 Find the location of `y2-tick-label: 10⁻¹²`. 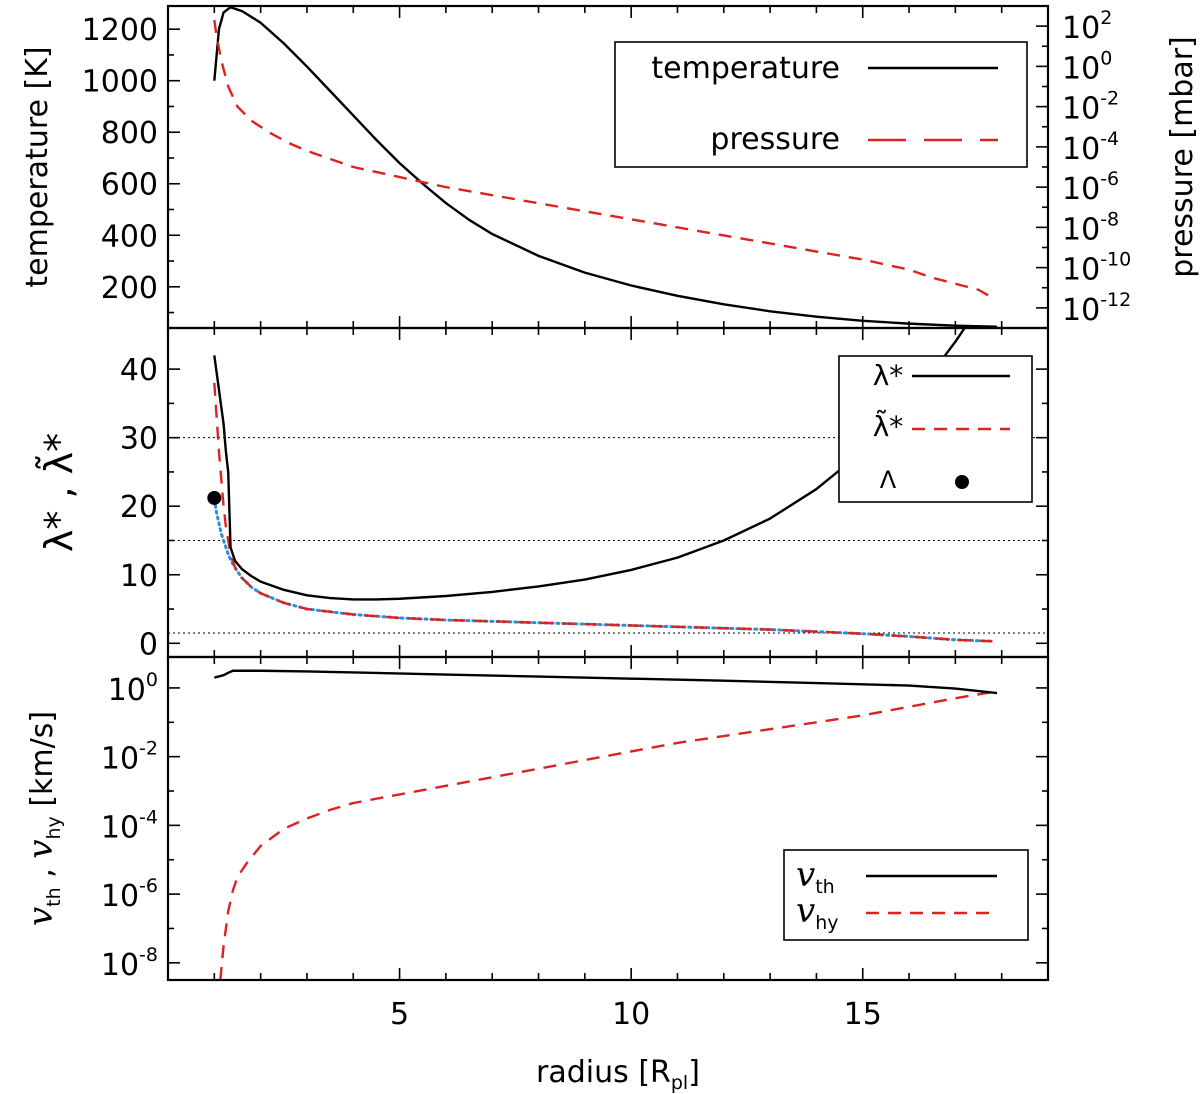

y2-tick-label: 10⁻¹² is located at coordinates (1096, 308).